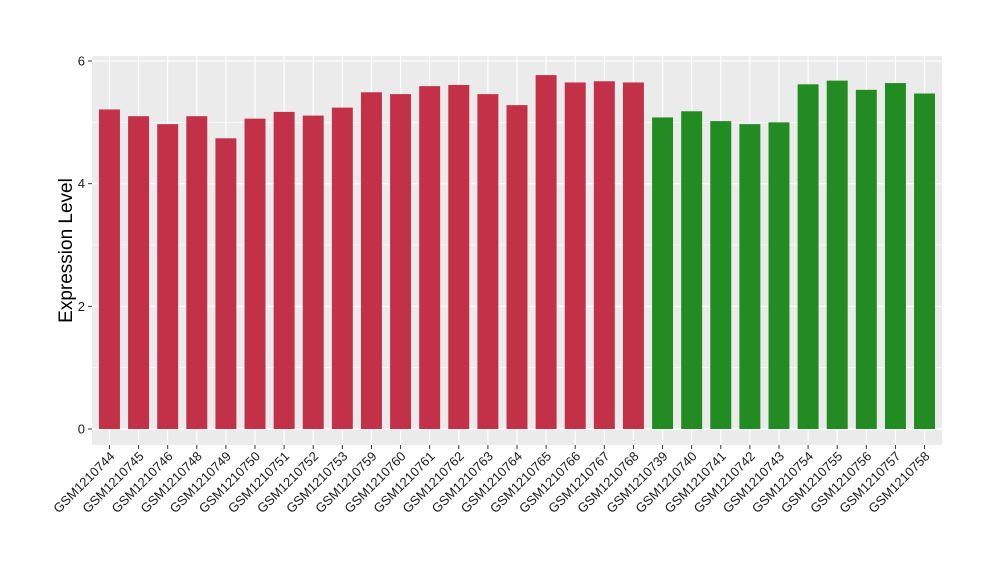 The height and width of the screenshot is (580, 1000). Describe the element at coordinates (81, 61) in the screenshot. I see `y-tick-label: 6` at that location.